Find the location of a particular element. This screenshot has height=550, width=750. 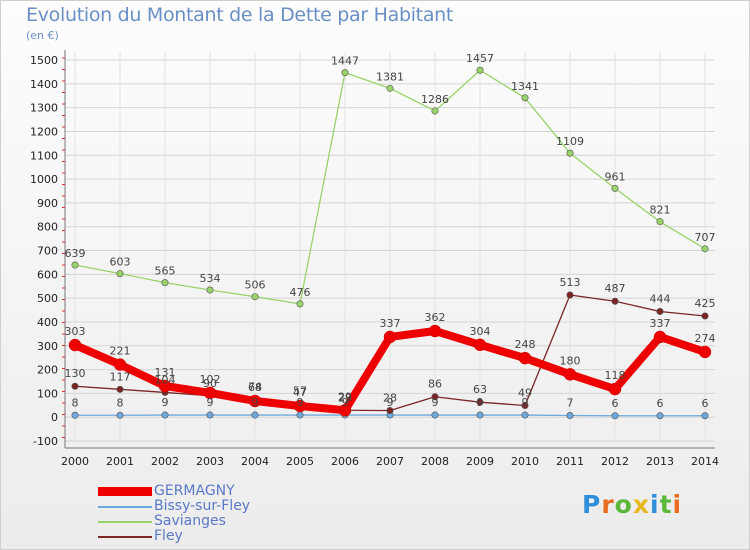

data-label-germagny: 337 is located at coordinates (390, 323).